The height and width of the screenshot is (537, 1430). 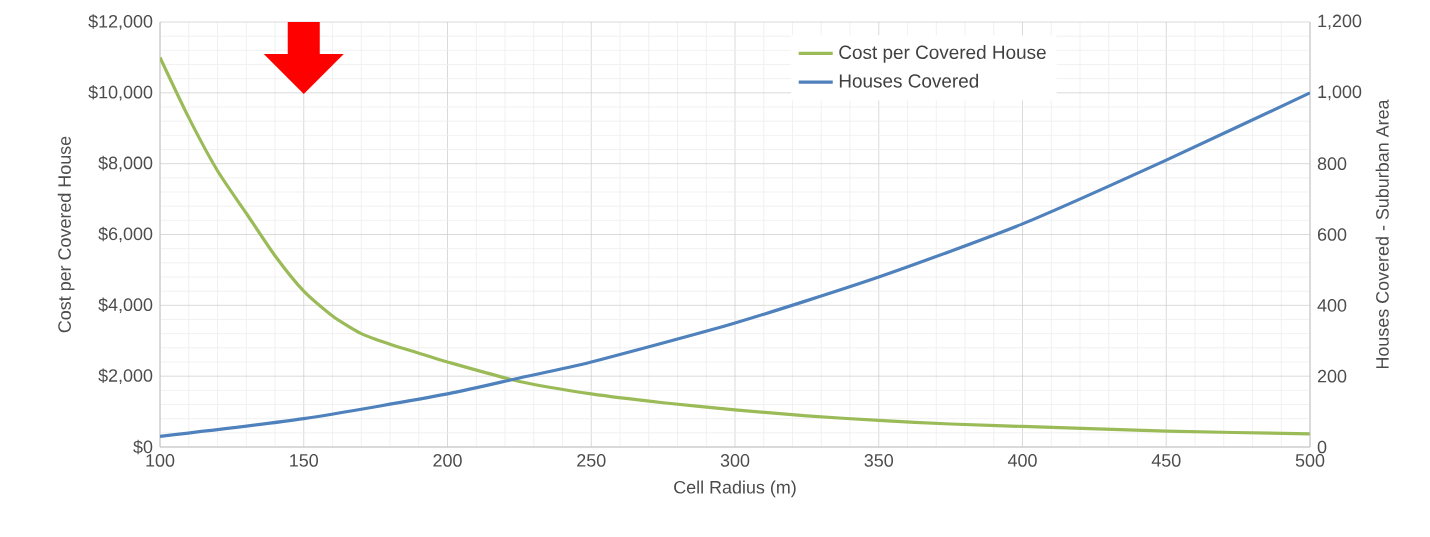 What do you see at coordinates (1022, 460) in the screenshot?
I see `x-tick-label: 400` at bounding box center [1022, 460].